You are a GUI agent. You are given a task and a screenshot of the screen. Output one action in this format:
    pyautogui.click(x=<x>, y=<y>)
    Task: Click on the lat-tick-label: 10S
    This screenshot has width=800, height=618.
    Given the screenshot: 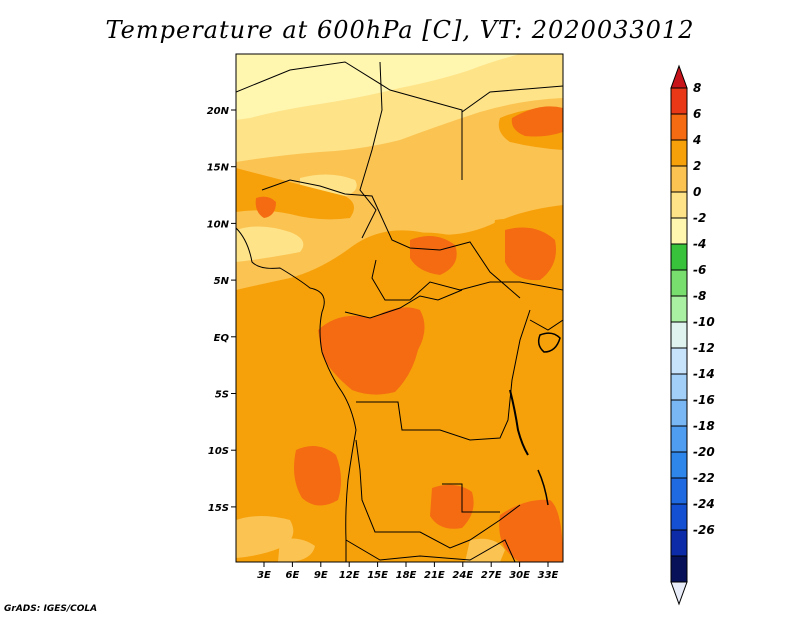 What is the action you would take?
    pyautogui.click(x=218, y=451)
    